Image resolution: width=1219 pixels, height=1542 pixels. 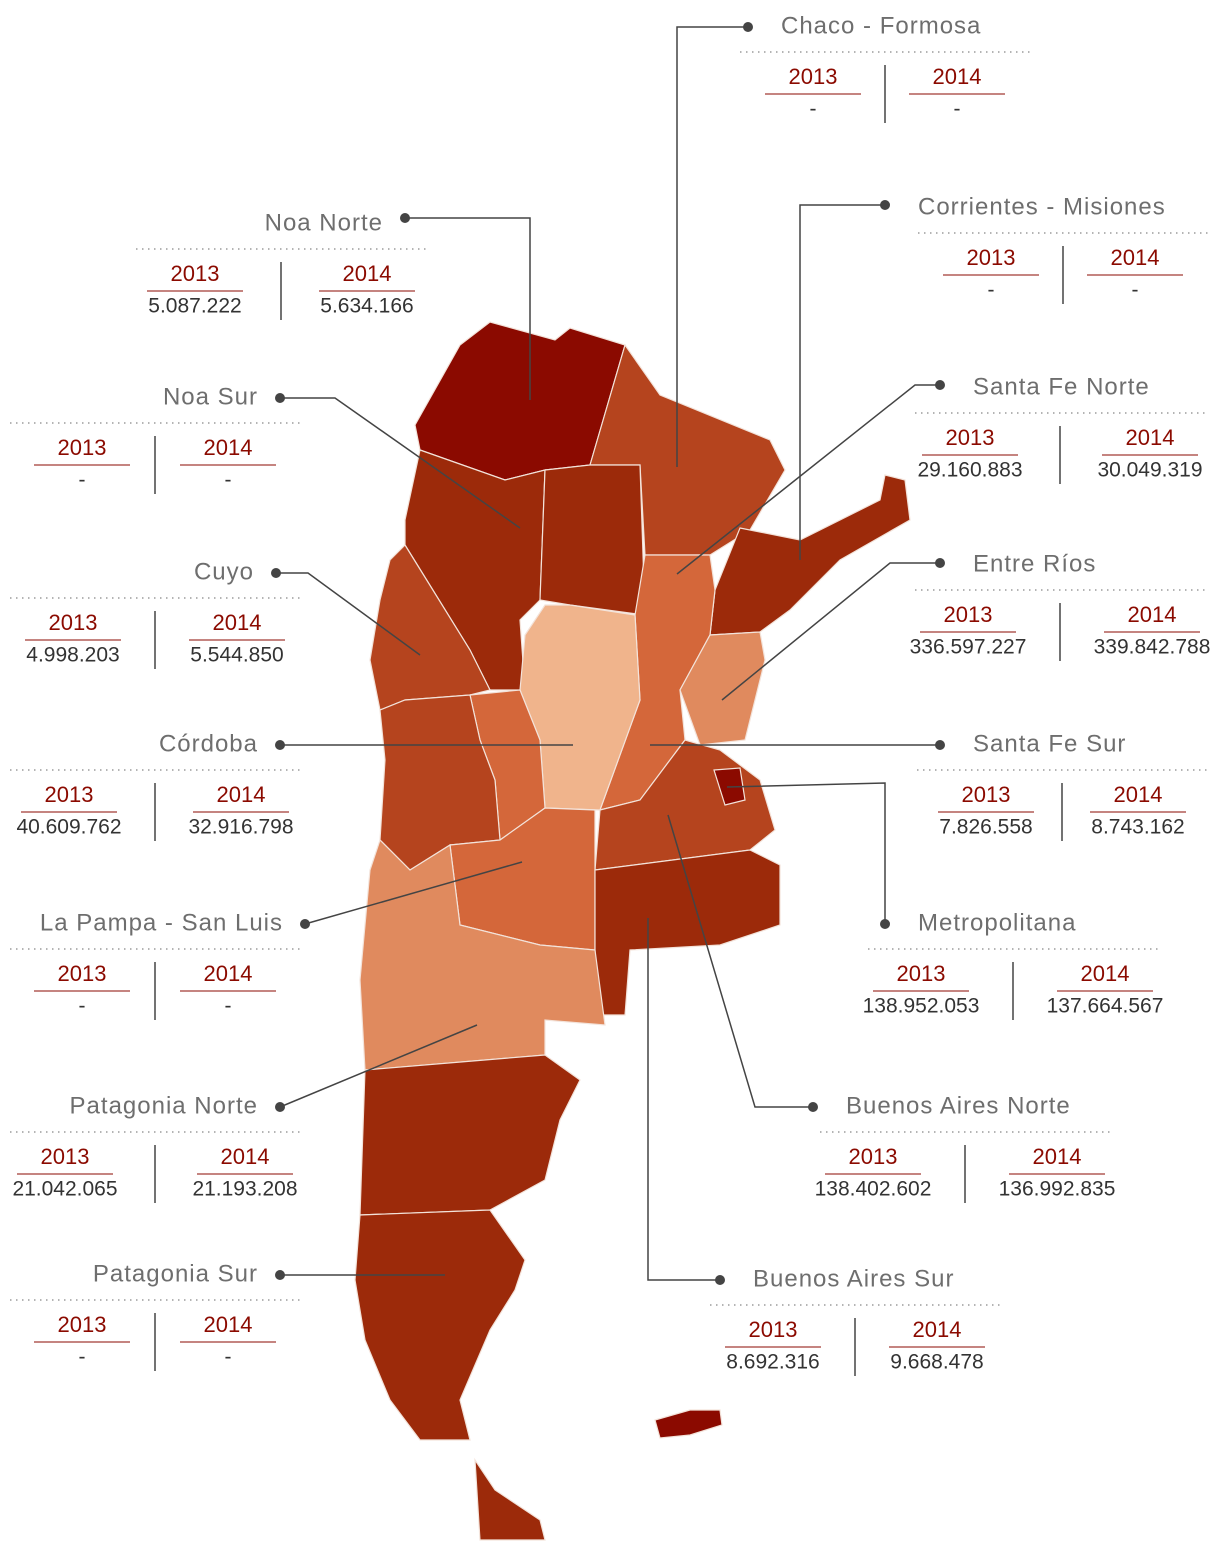 What do you see at coordinates (194, 306) in the screenshot?
I see `region-value: 5.087.222` at bounding box center [194, 306].